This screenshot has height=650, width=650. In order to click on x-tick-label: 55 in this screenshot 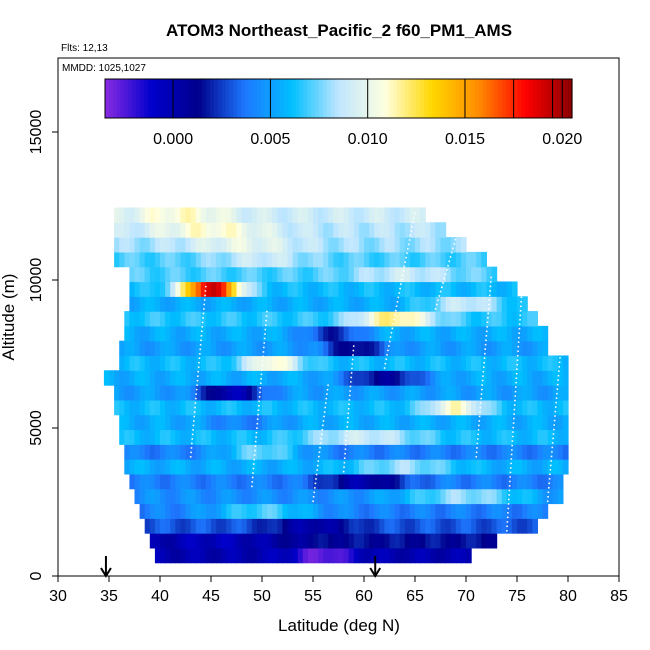, I will do `click(313, 596)`.